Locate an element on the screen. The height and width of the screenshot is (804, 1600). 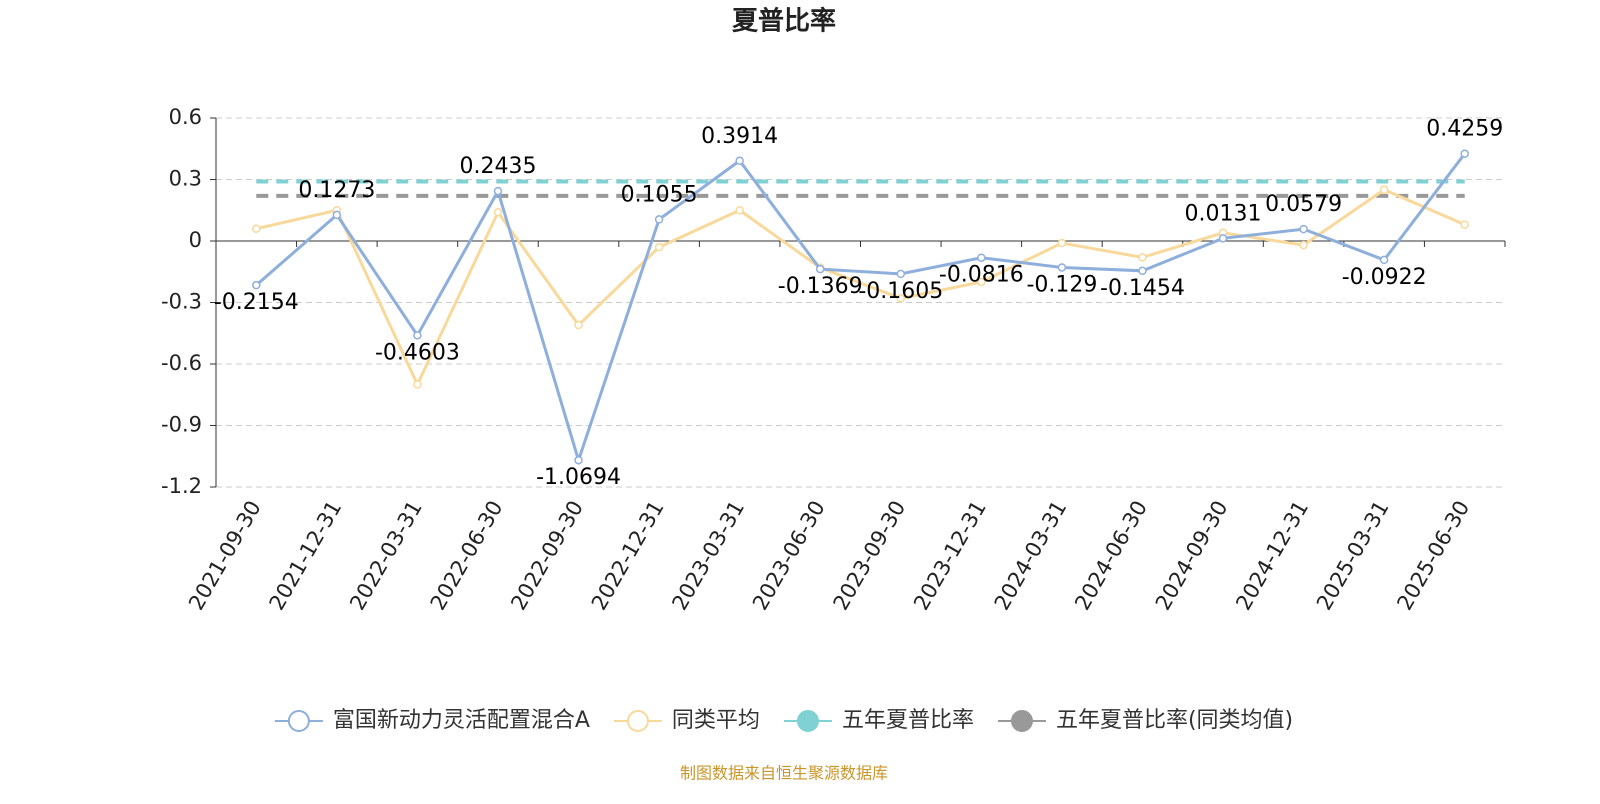
data-label: -0.0816 is located at coordinates (981, 275).